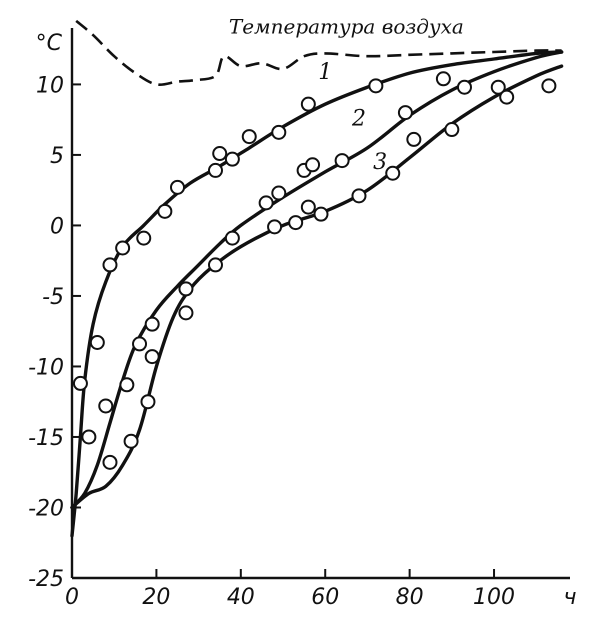  I want to click on y-unit-label: °С, so click(49, 43).